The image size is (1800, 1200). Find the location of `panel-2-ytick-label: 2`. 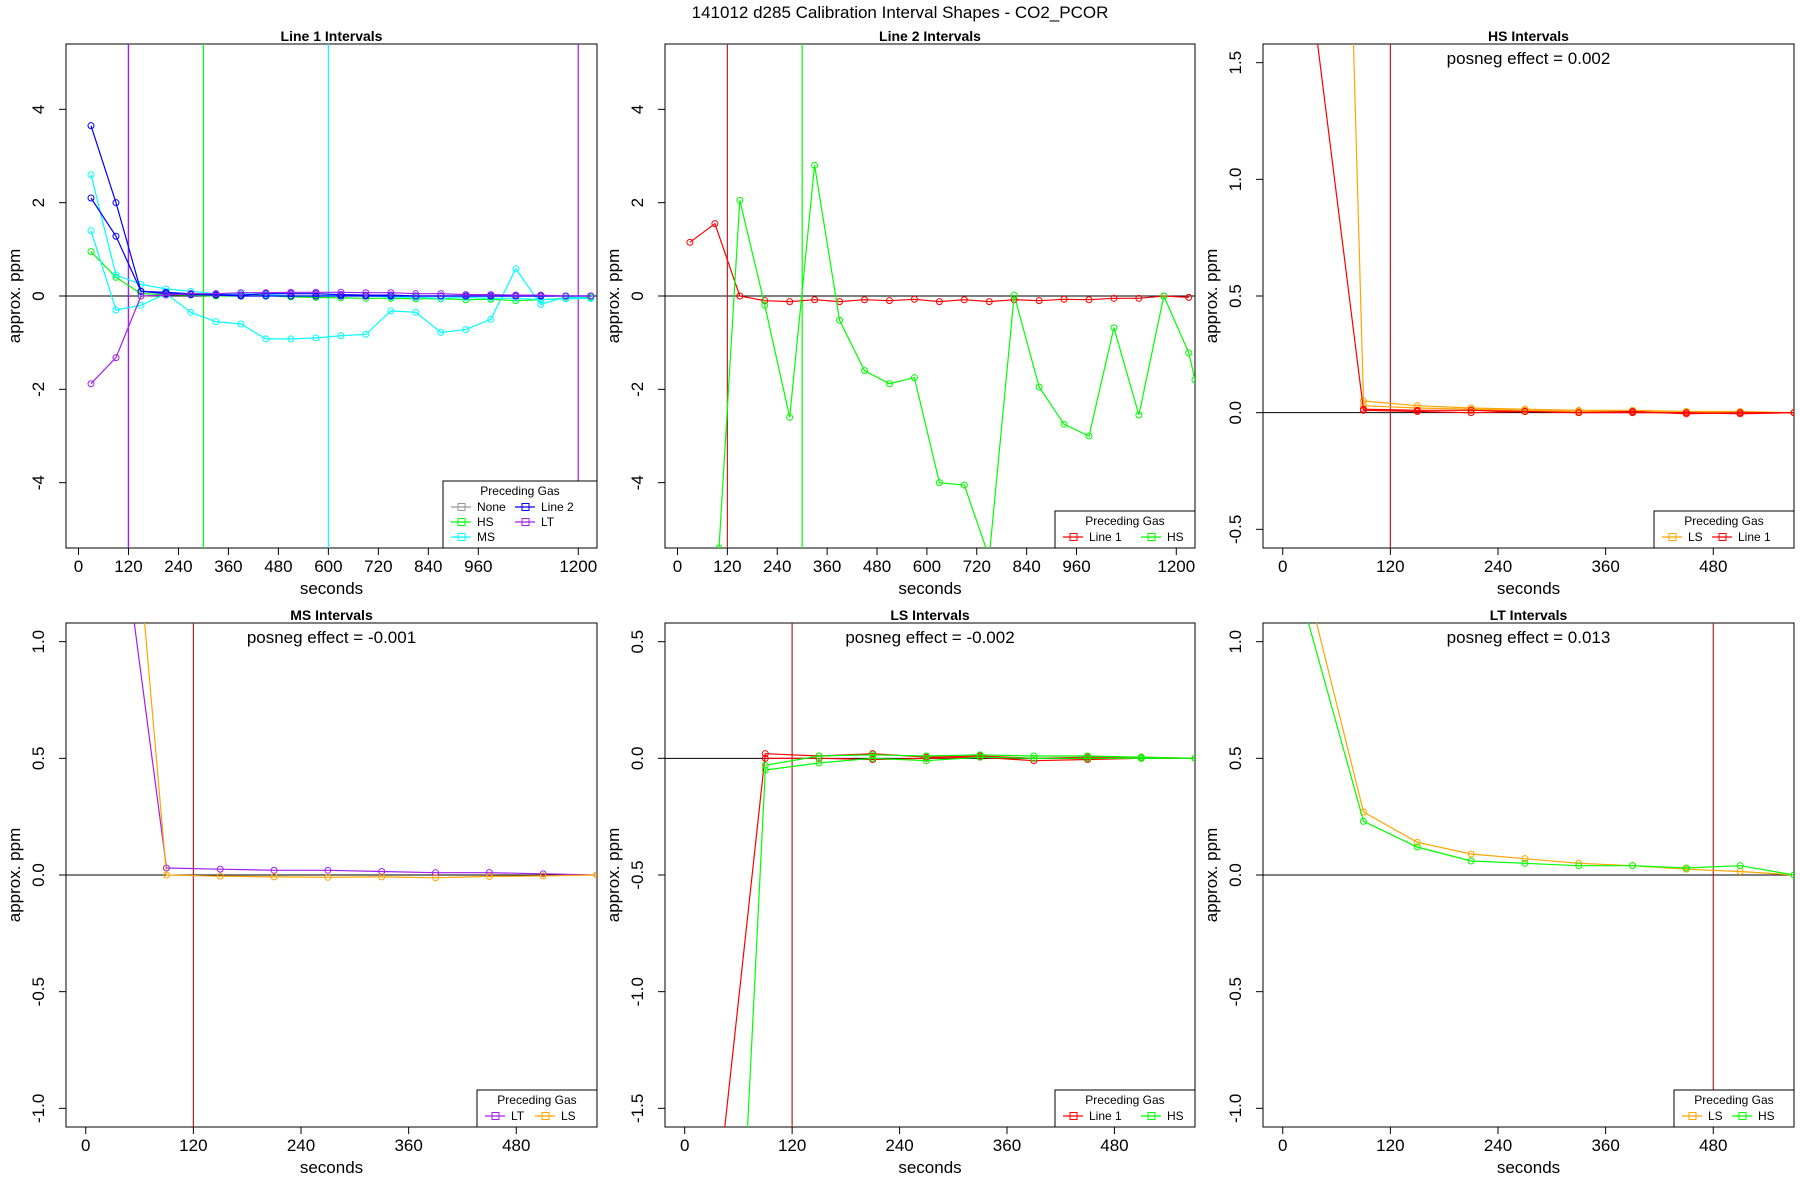

panel-2-ytick-label: 2 is located at coordinates (637, 202).